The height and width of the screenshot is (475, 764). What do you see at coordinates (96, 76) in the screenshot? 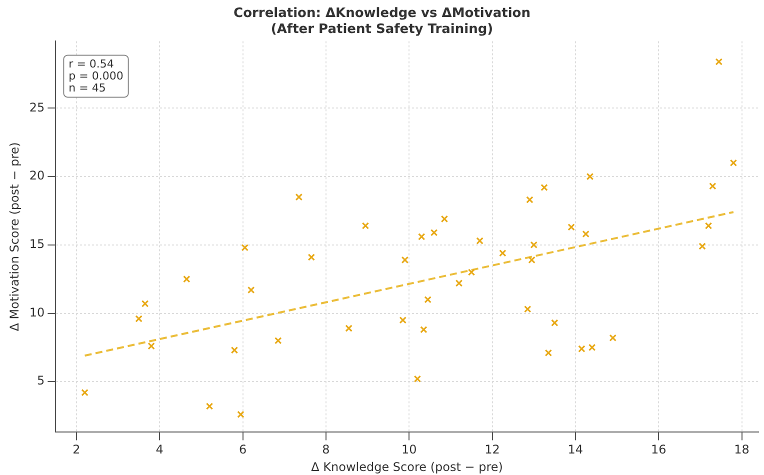
I see `annotation: r = 0.54 p = 0.000 n = 45` at bounding box center [96, 76].